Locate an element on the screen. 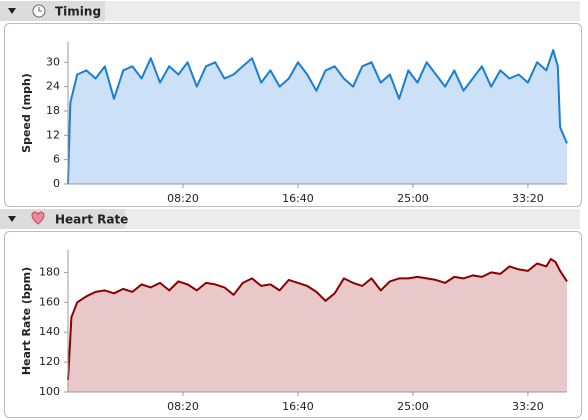 The width and height of the screenshot is (588, 420). y-tick-label: 180 is located at coordinates (49, 271).